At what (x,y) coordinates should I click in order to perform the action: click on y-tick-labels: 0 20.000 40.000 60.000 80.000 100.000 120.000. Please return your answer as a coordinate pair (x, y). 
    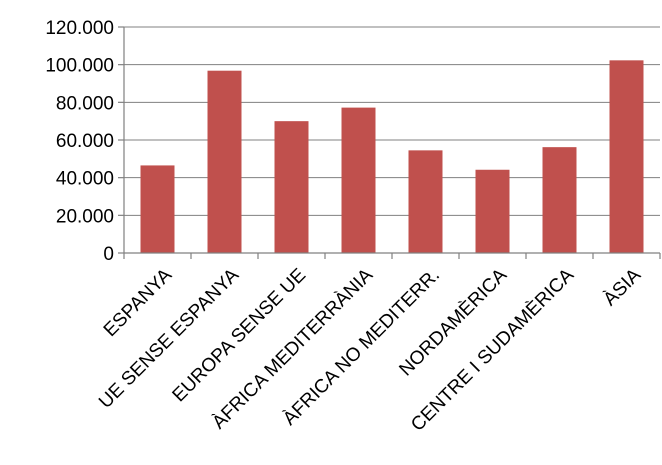
    Looking at the image, I should click on (79, 141).